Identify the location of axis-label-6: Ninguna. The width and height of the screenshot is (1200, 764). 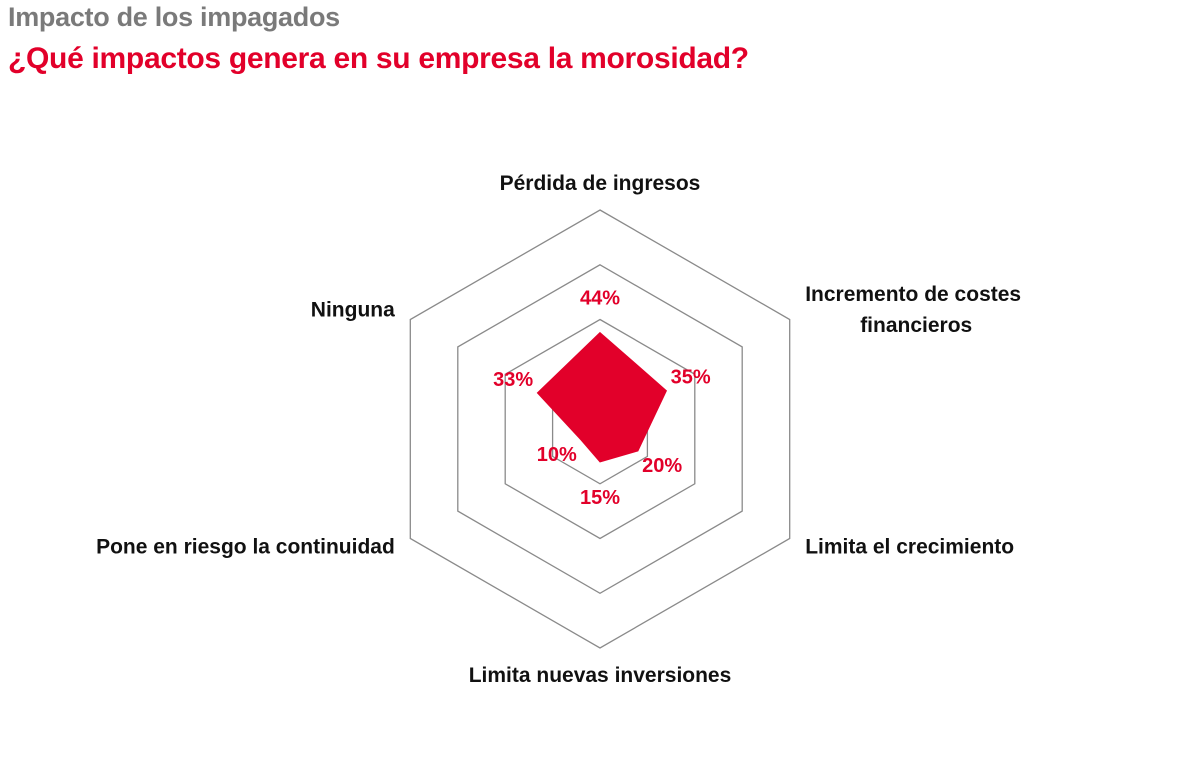
(353, 310).